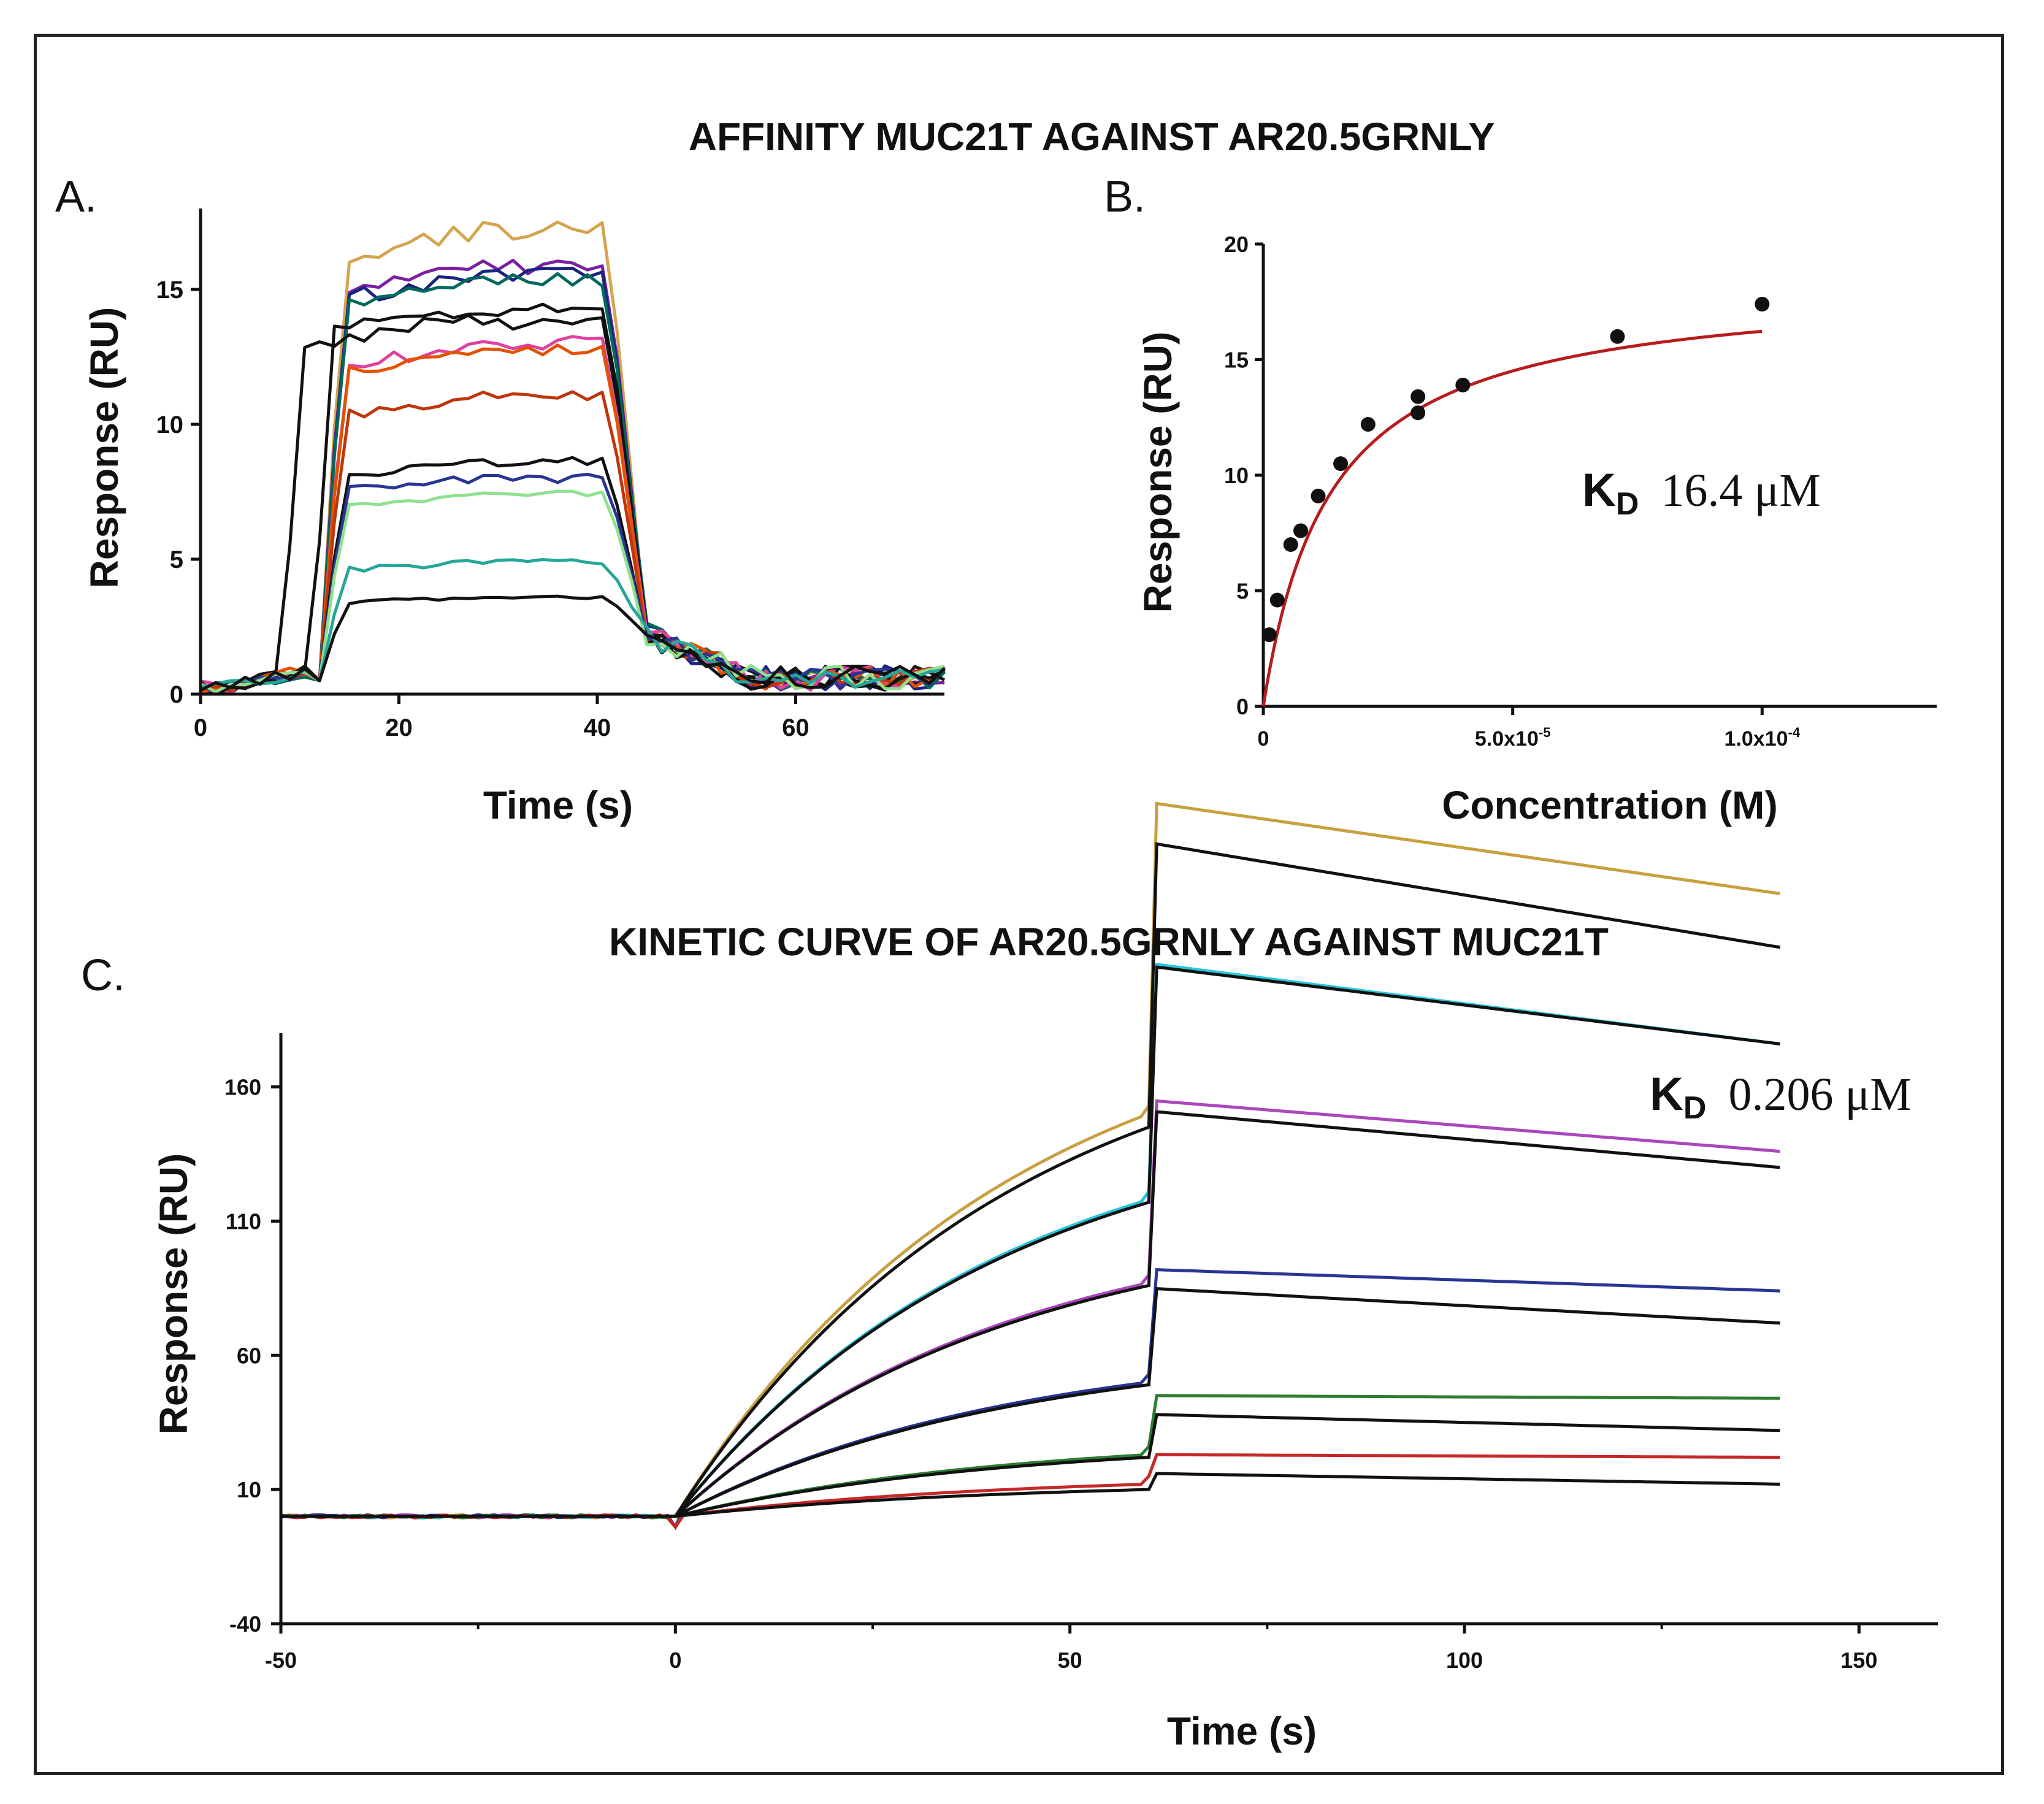 This screenshot has height=1804, width=2044. I want to click on chart-a-series-s9, so click(573, 542).